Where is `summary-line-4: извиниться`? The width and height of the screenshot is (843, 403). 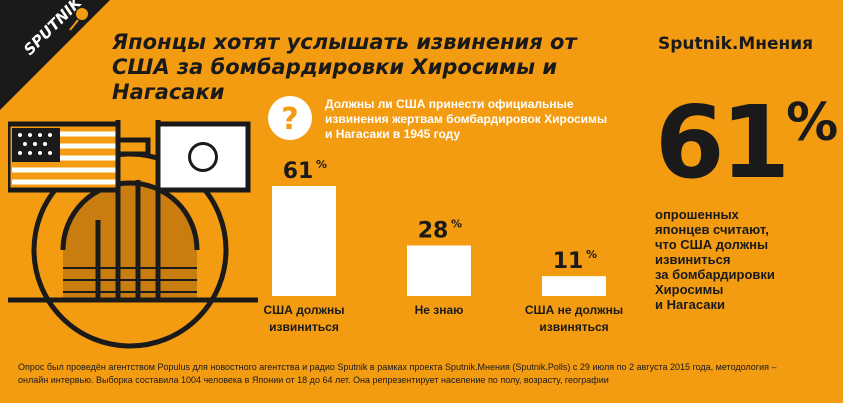
summary-line-4: извиниться is located at coordinates (693, 259).